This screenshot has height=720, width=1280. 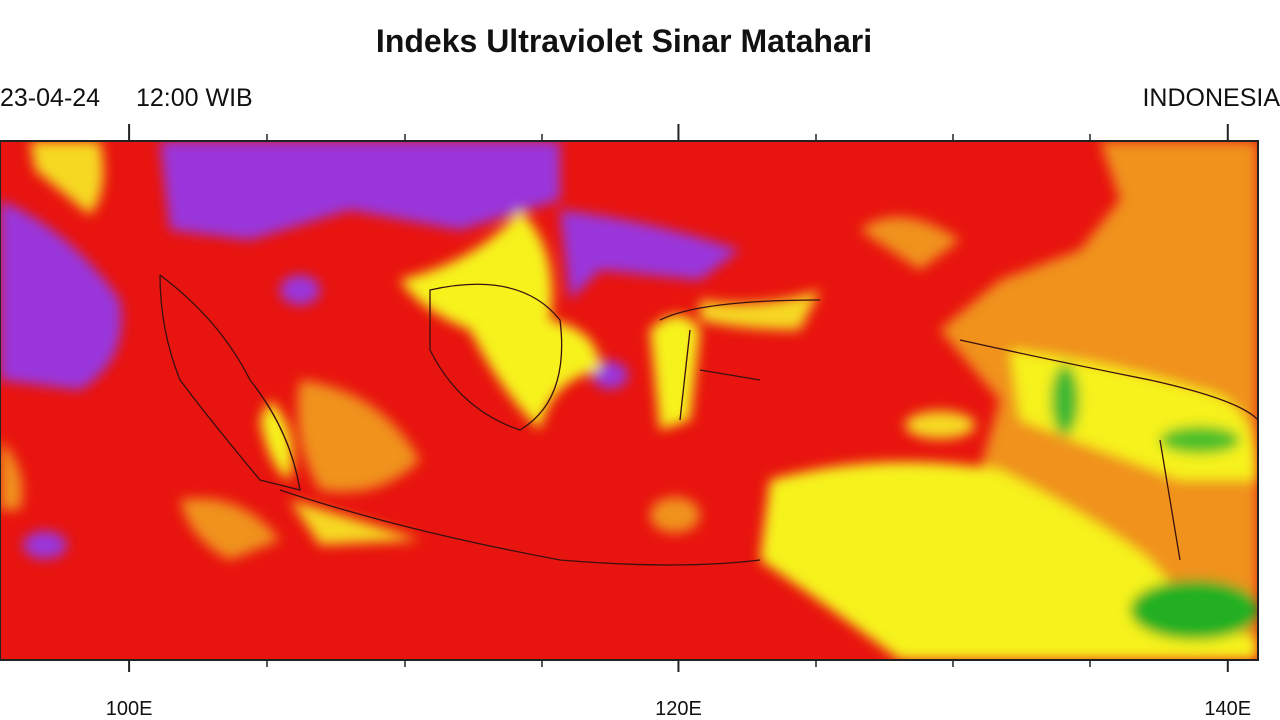 What do you see at coordinates (1227, 709) in the screenshot?
I see `x-tick-label: 140E` at bounding box center [1227, 709].